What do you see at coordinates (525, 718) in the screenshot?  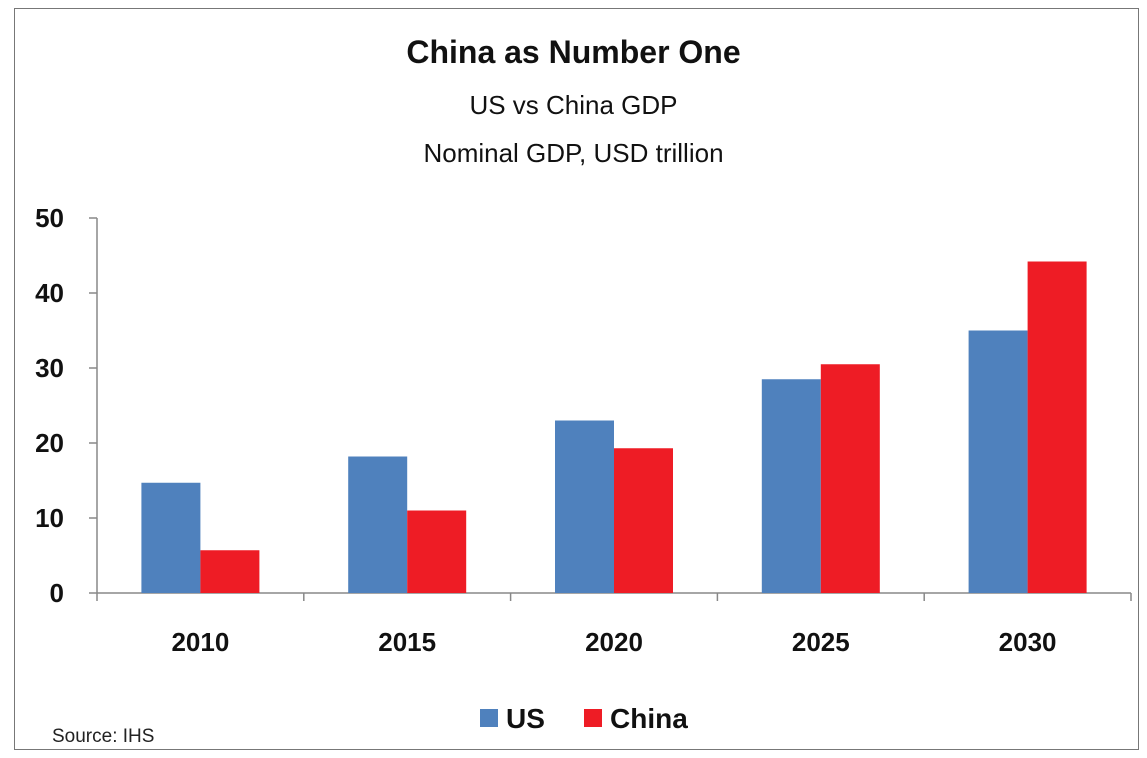 I see `legend-label-us: US` at bounding box center [525, 718].